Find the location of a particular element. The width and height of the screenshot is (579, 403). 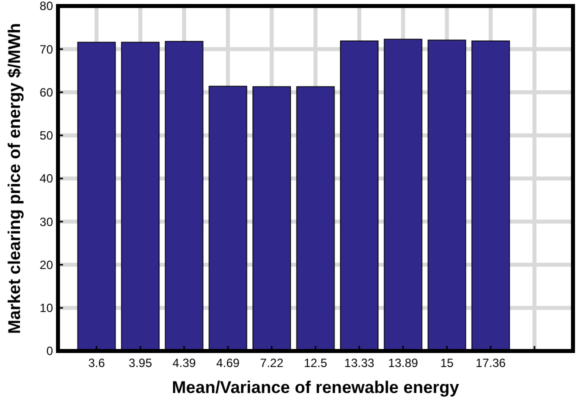

y-tick-label: 30 is located at coordinates (47, 221).